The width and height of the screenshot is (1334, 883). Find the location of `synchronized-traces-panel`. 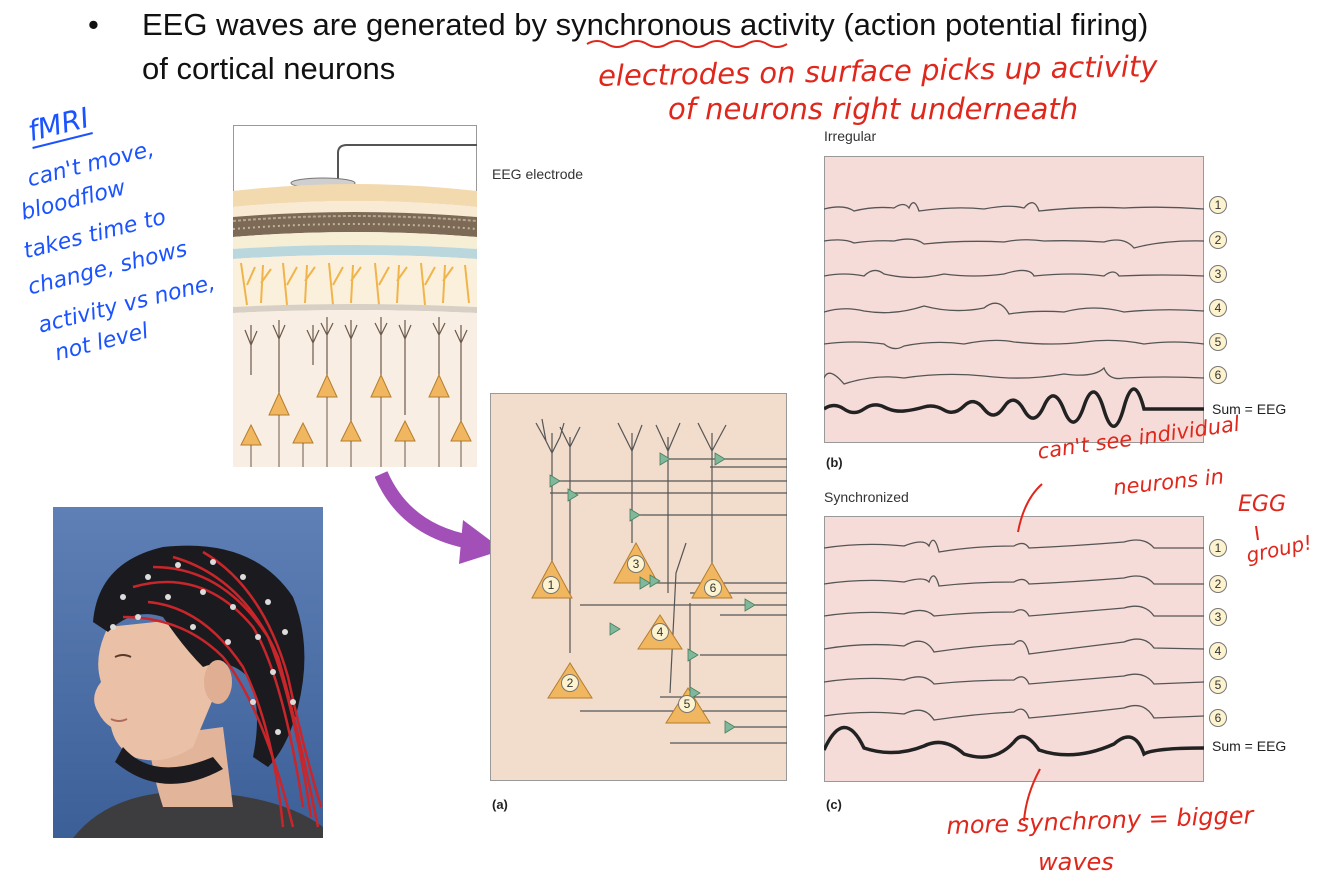

synchronized-traces-panel is located at coordinates (1014, 649).